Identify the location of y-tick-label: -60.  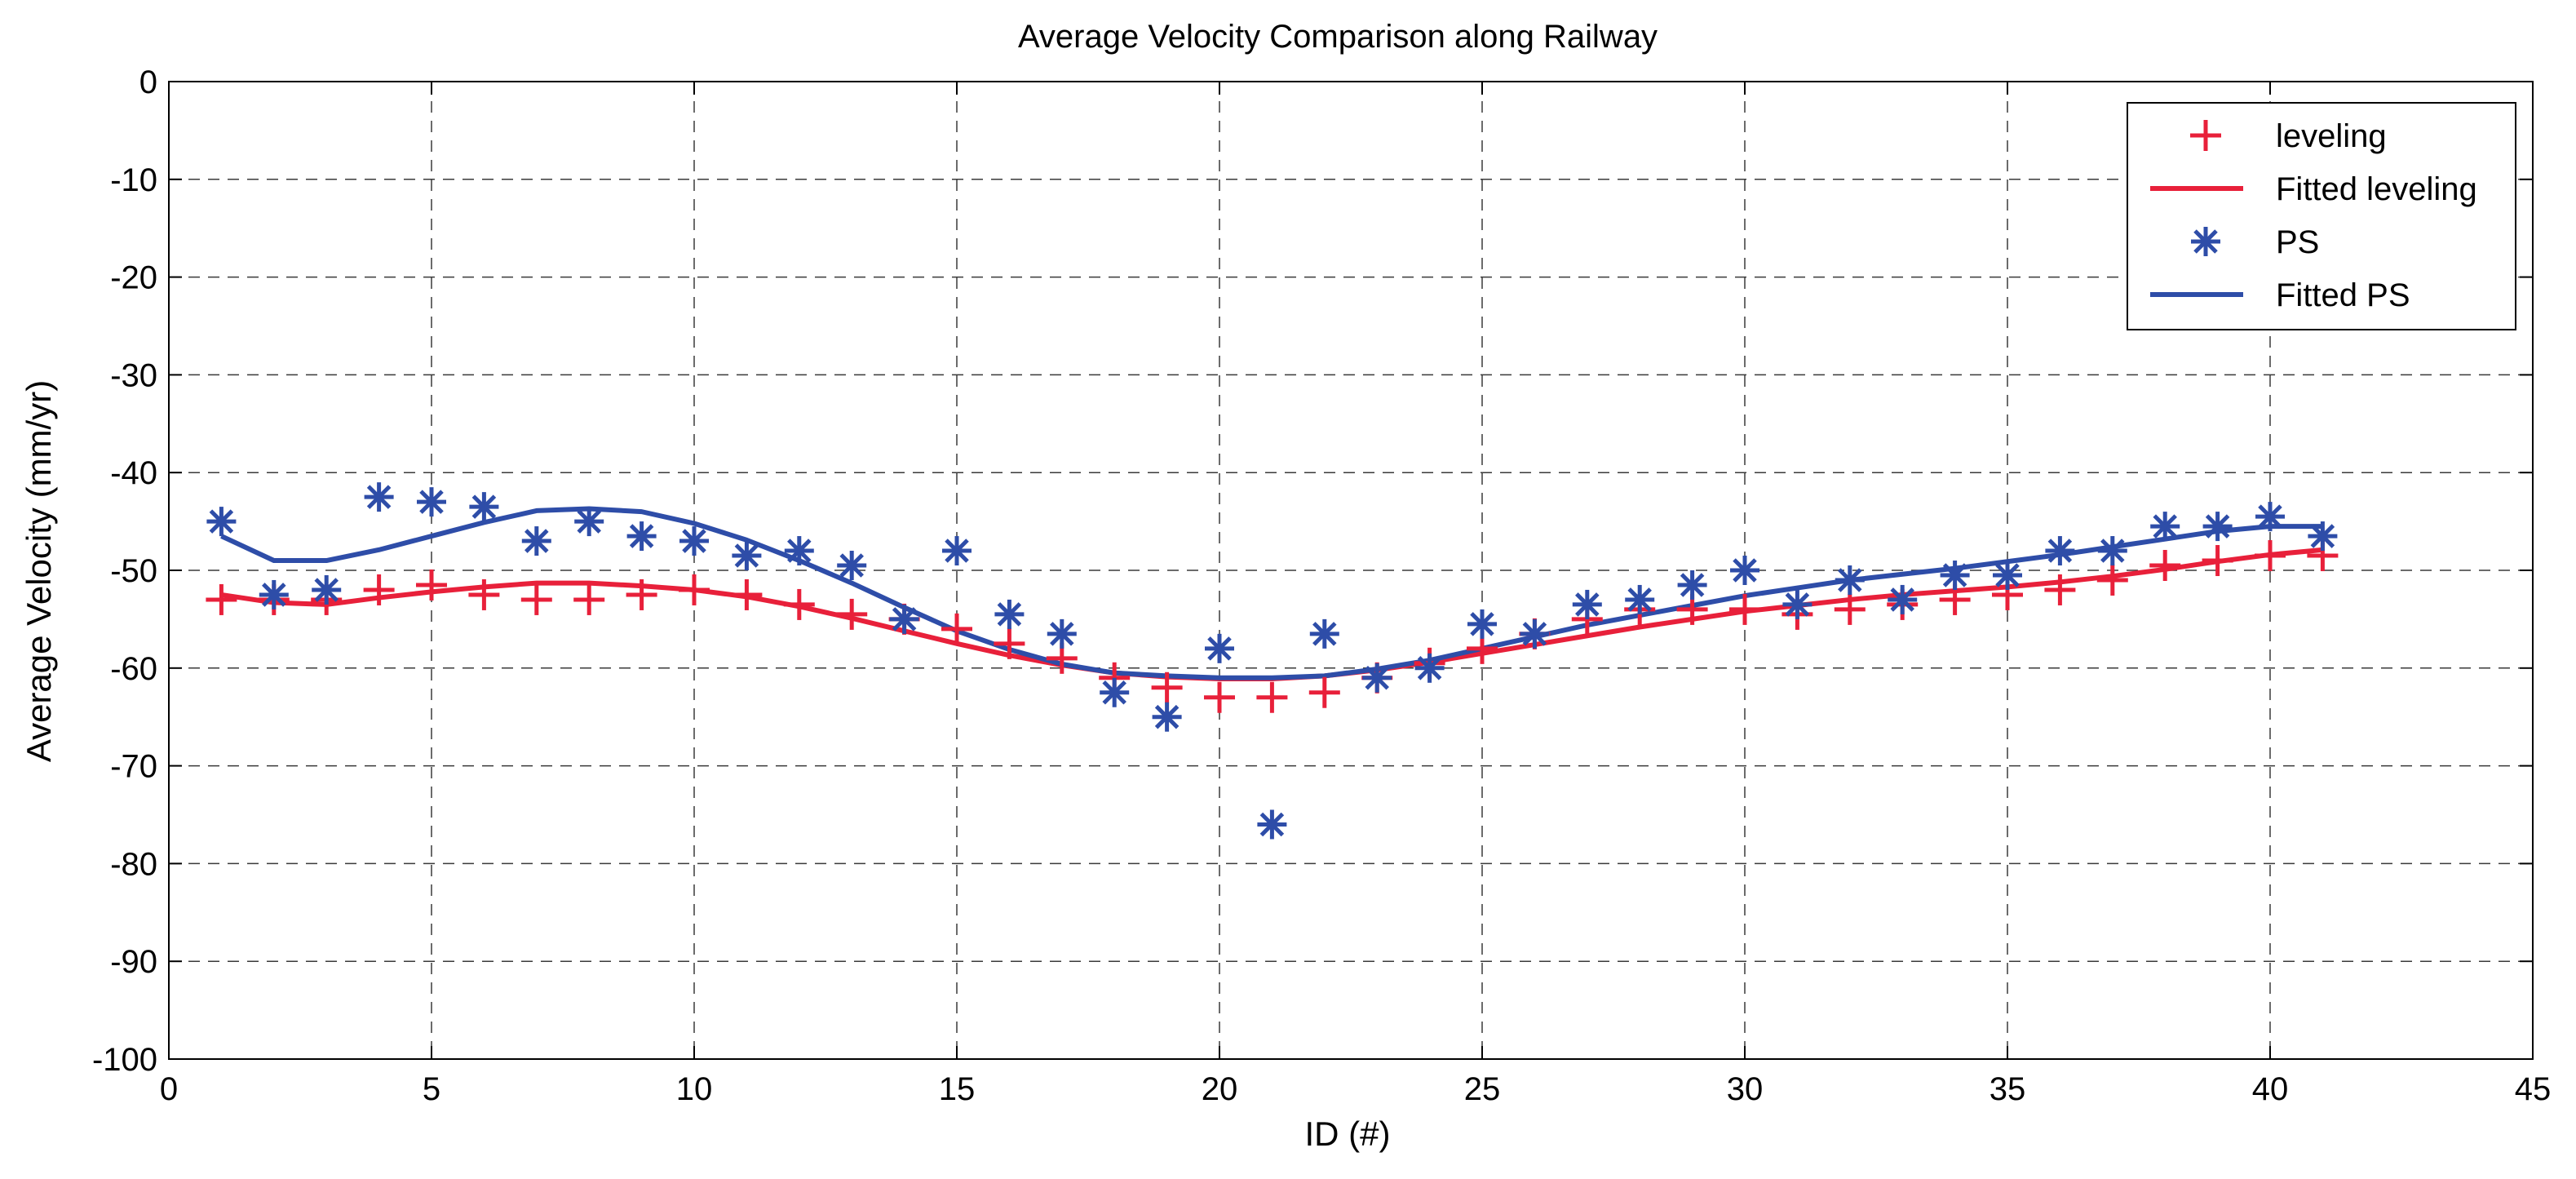
(133, 669).